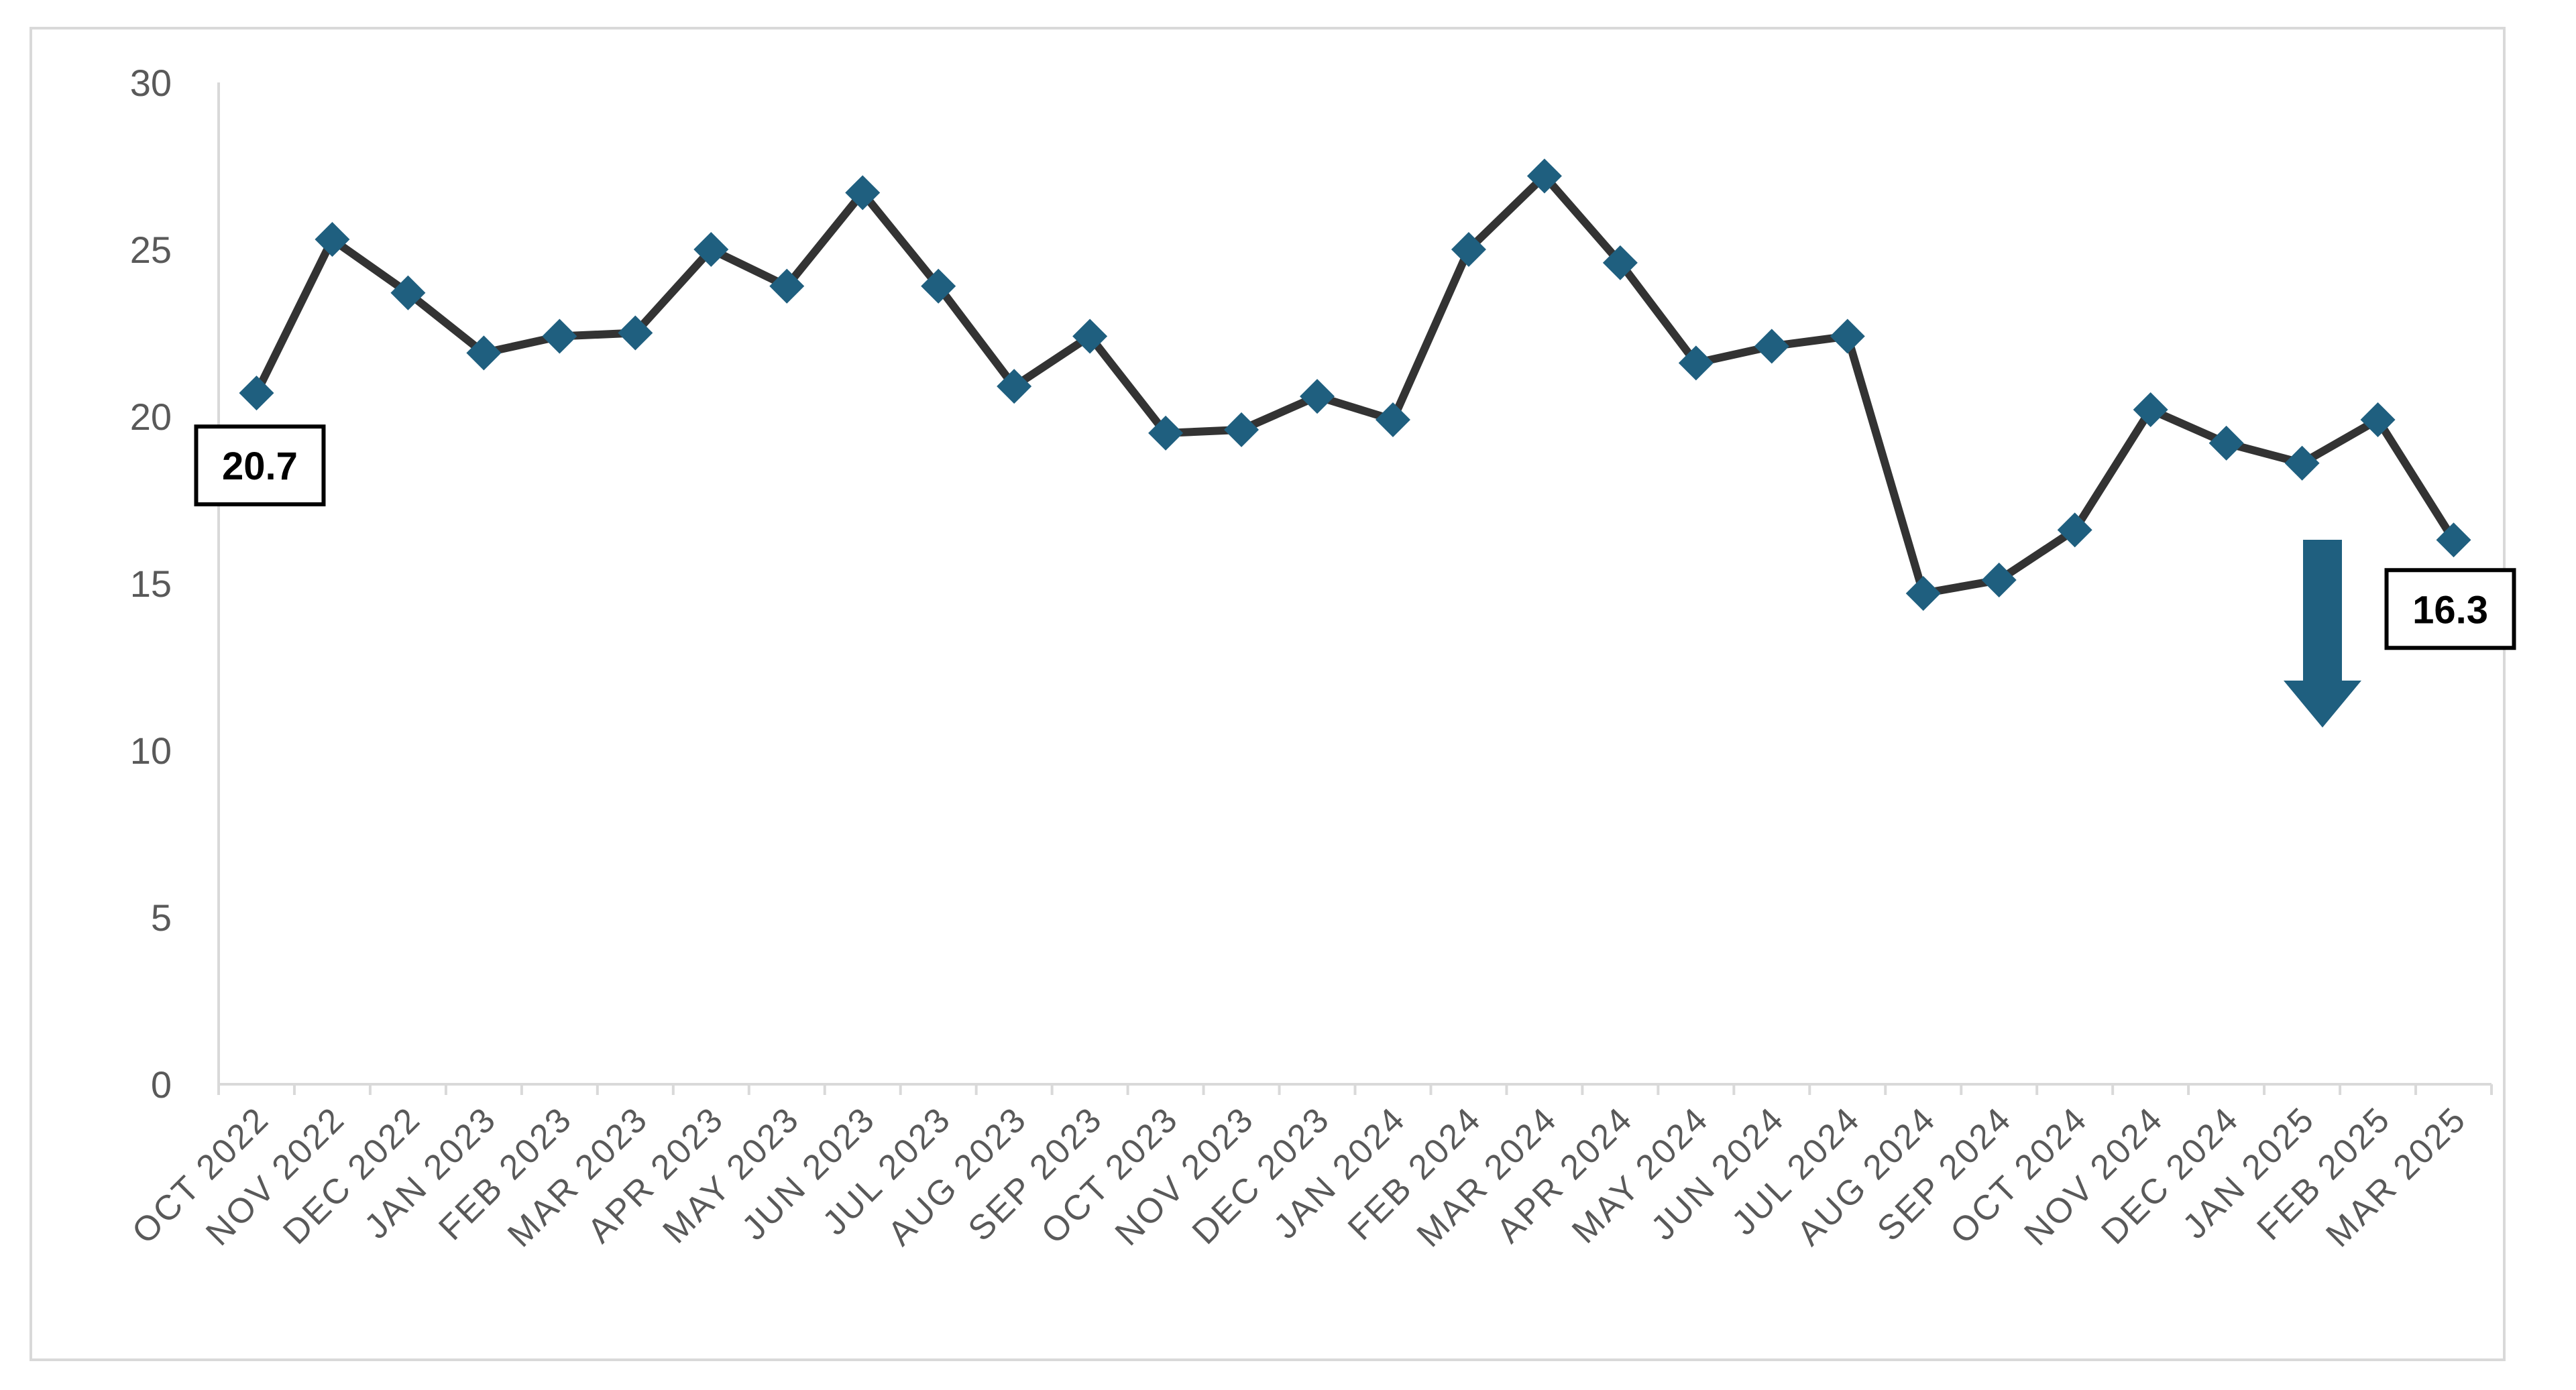  I want to click on data-label: 20.7, so click(260, 466).